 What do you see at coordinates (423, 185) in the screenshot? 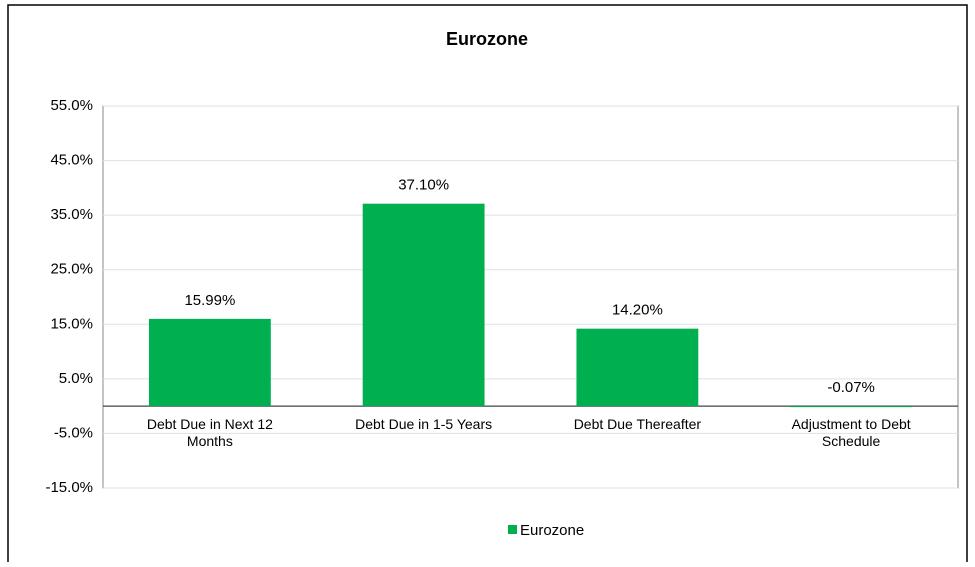
I see `data-label: 37.10%` at bounding box center [423, 185].